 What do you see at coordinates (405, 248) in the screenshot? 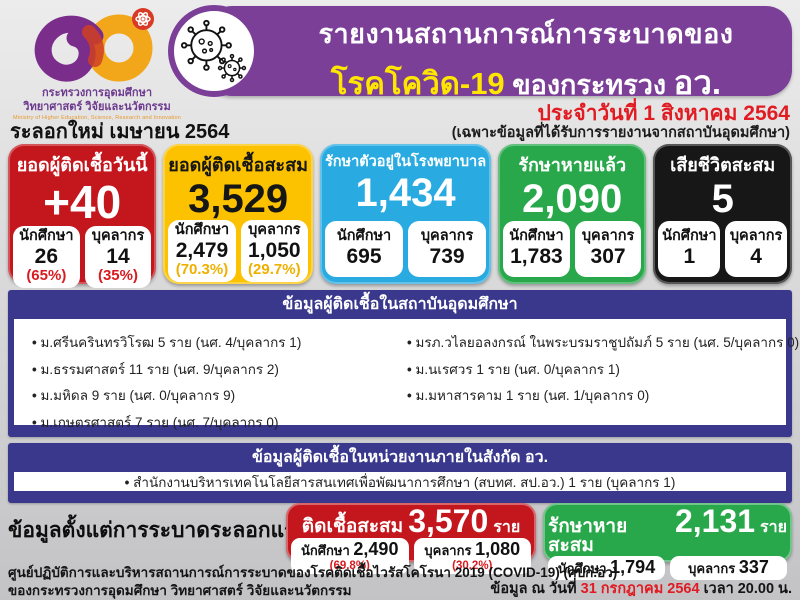
I see `card-subgroups: นักศึกษา 695 บุคลากร 739` at bounding box center [405, 248].